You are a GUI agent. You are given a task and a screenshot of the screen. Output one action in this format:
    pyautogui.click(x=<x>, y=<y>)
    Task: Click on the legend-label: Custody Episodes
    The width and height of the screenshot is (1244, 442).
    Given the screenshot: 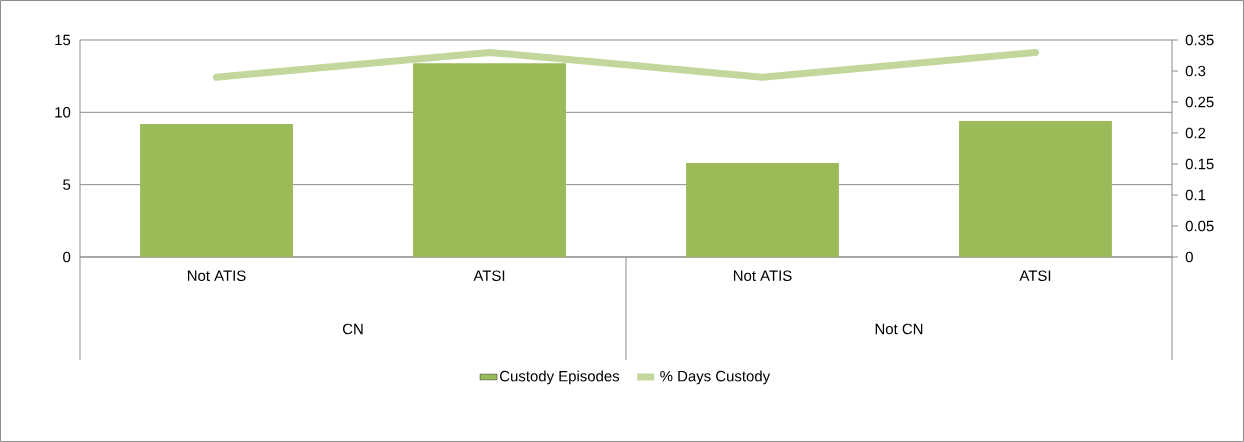 What is the action you would take?
    pyautogui.click(x=560, y=377)
    